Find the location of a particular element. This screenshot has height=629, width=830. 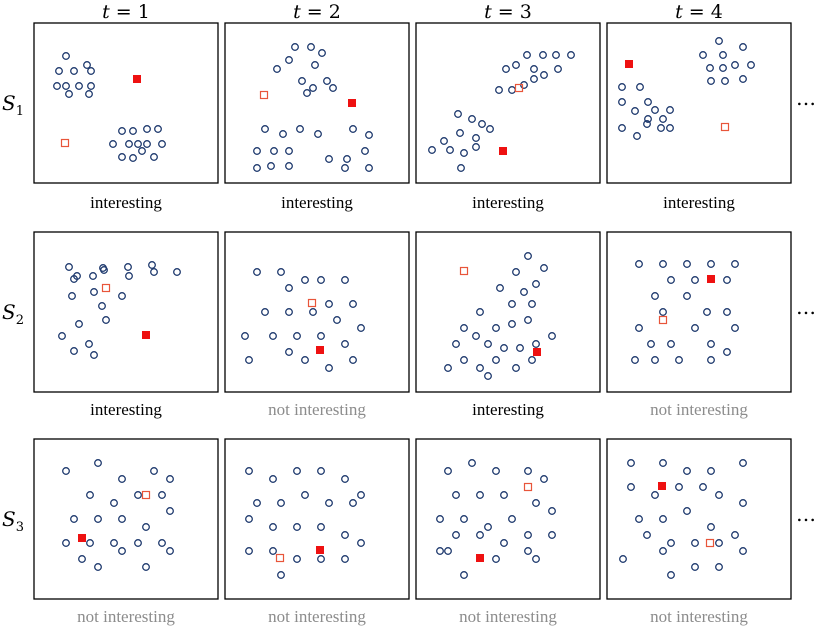

row-label-subscript: 3 is located at coordinates (20, 527).